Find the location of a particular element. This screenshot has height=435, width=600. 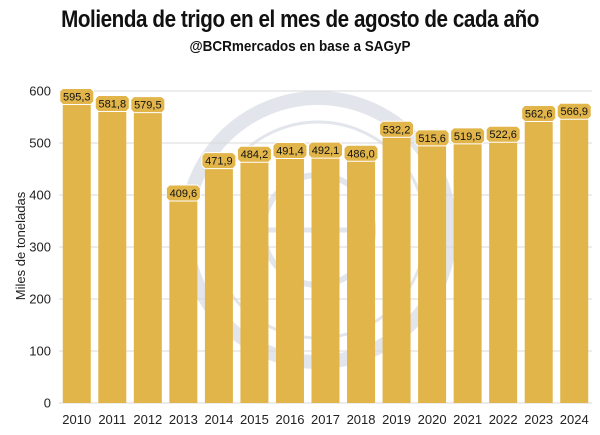

data-label-2022: 522,6 is located at coordinates (503, 135).